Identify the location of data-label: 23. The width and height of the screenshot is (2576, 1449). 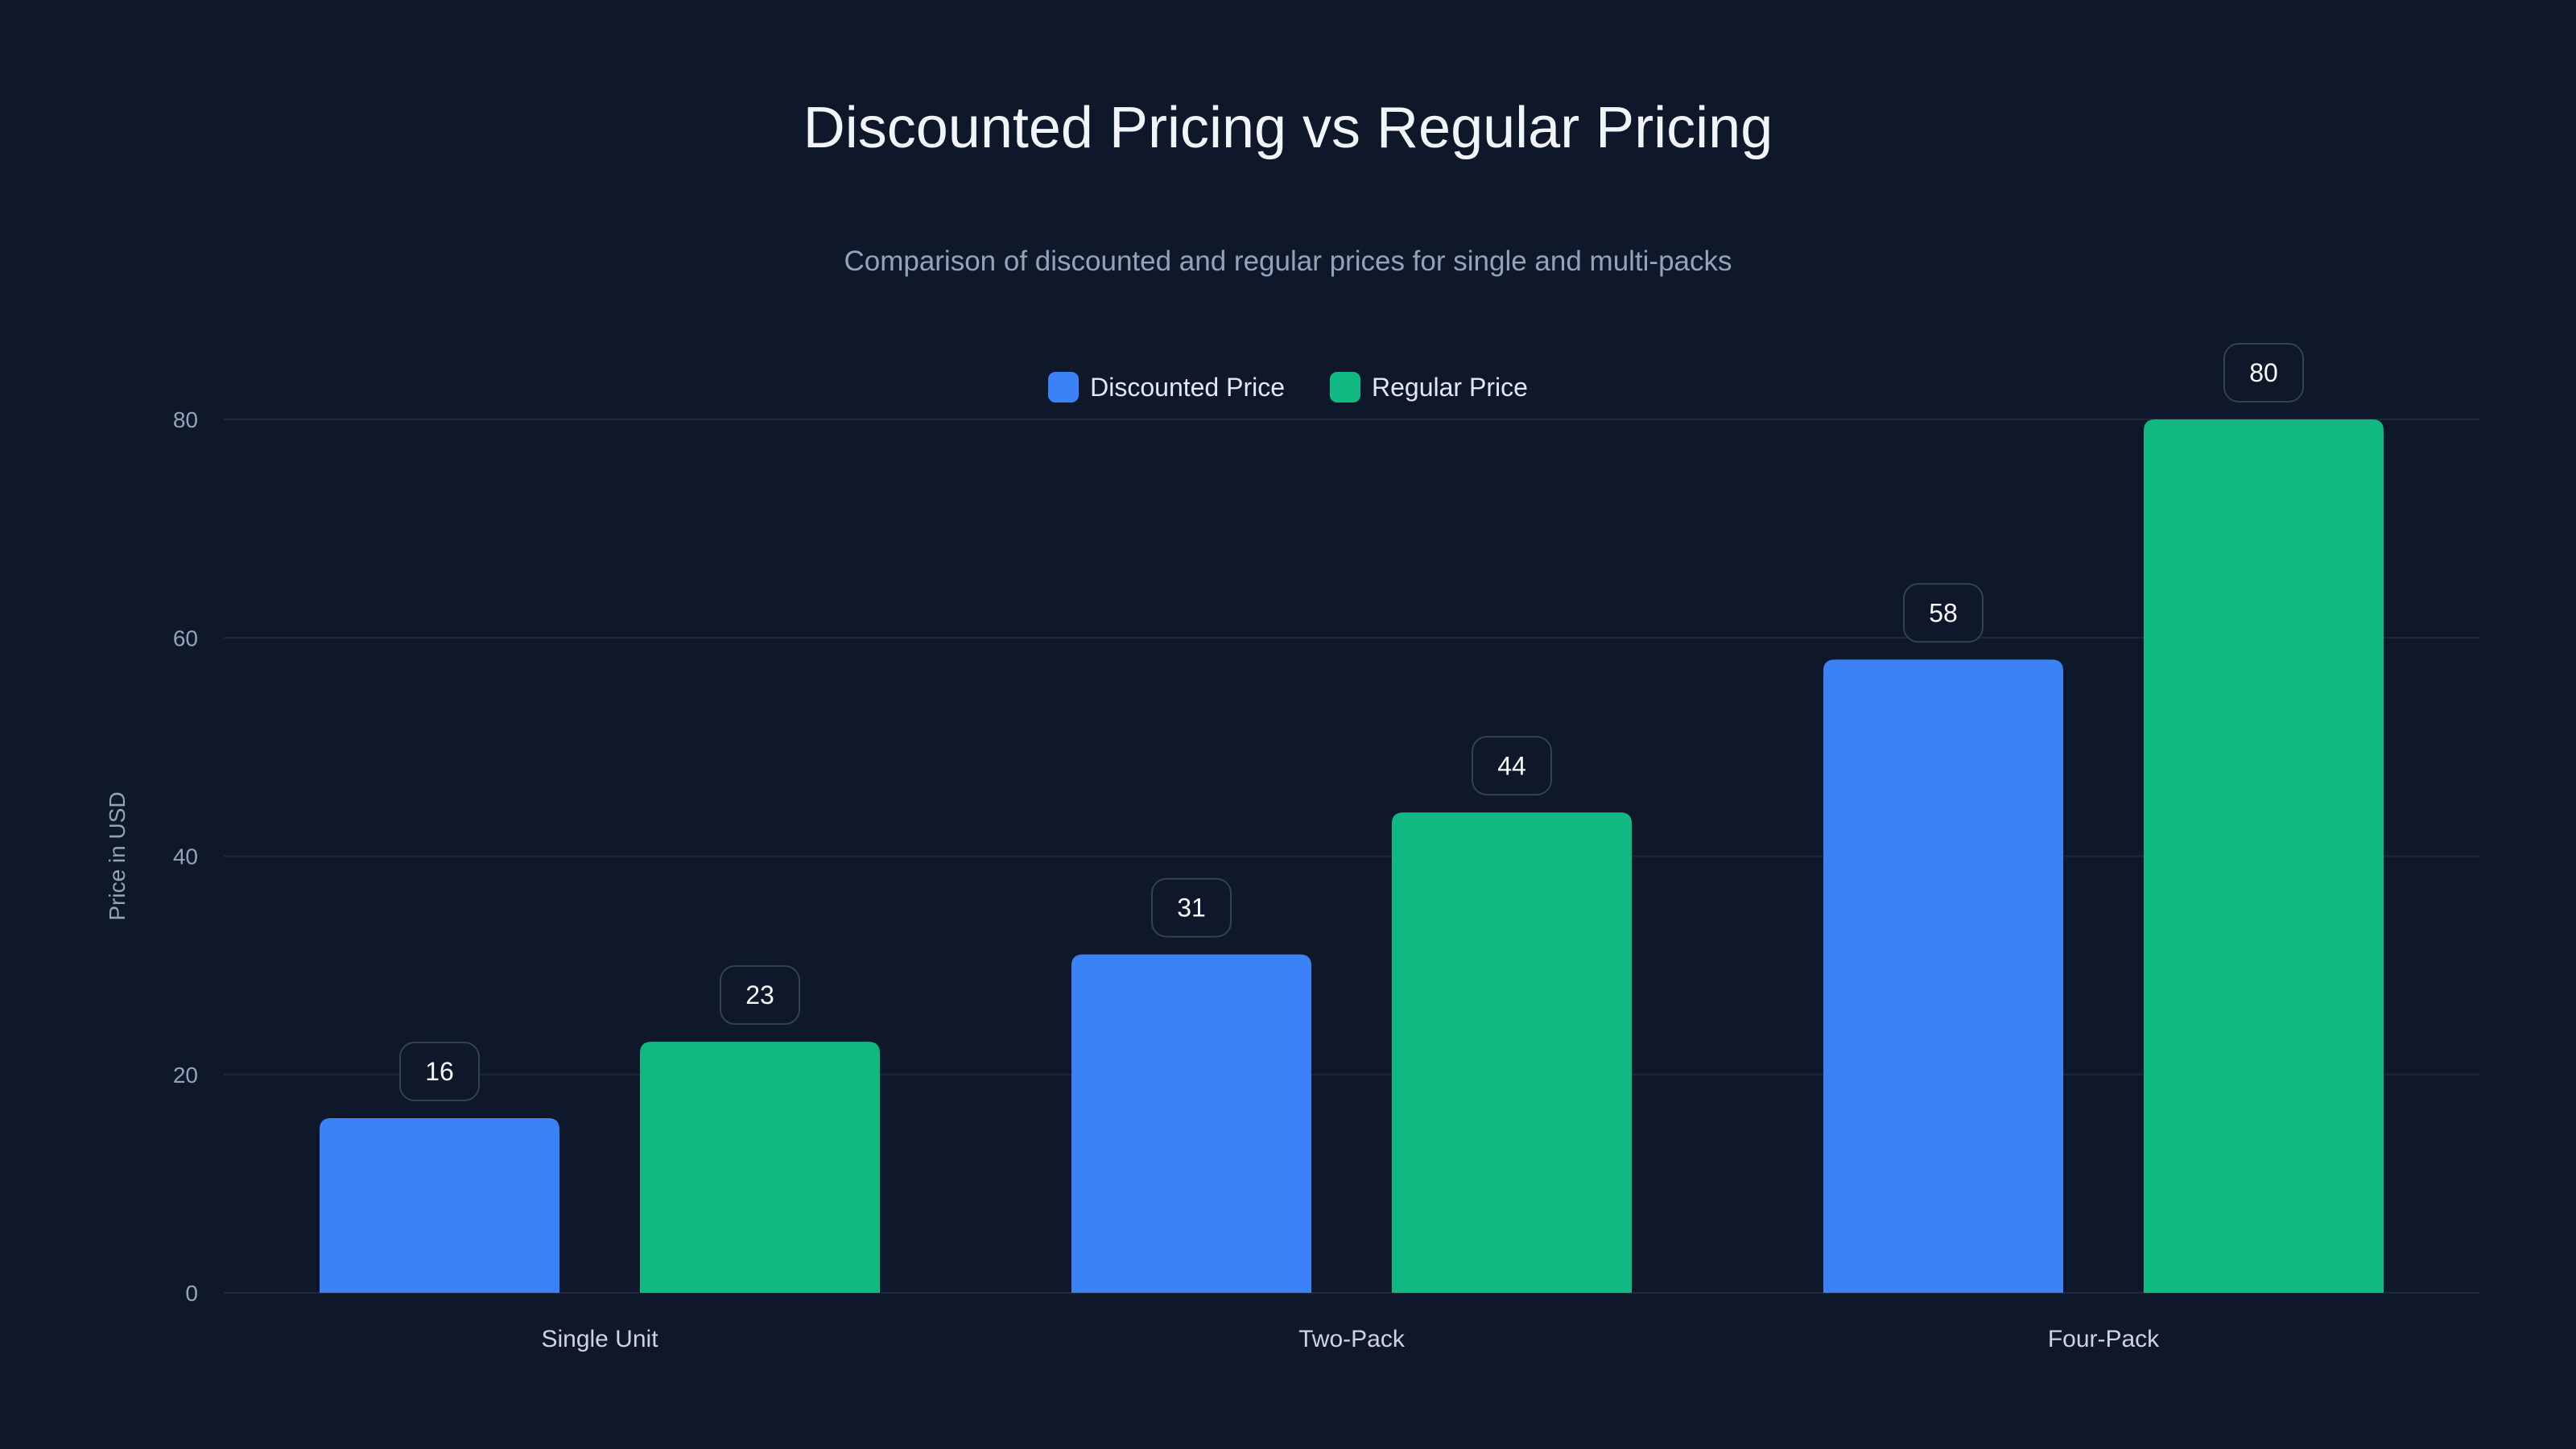
(759, 994).